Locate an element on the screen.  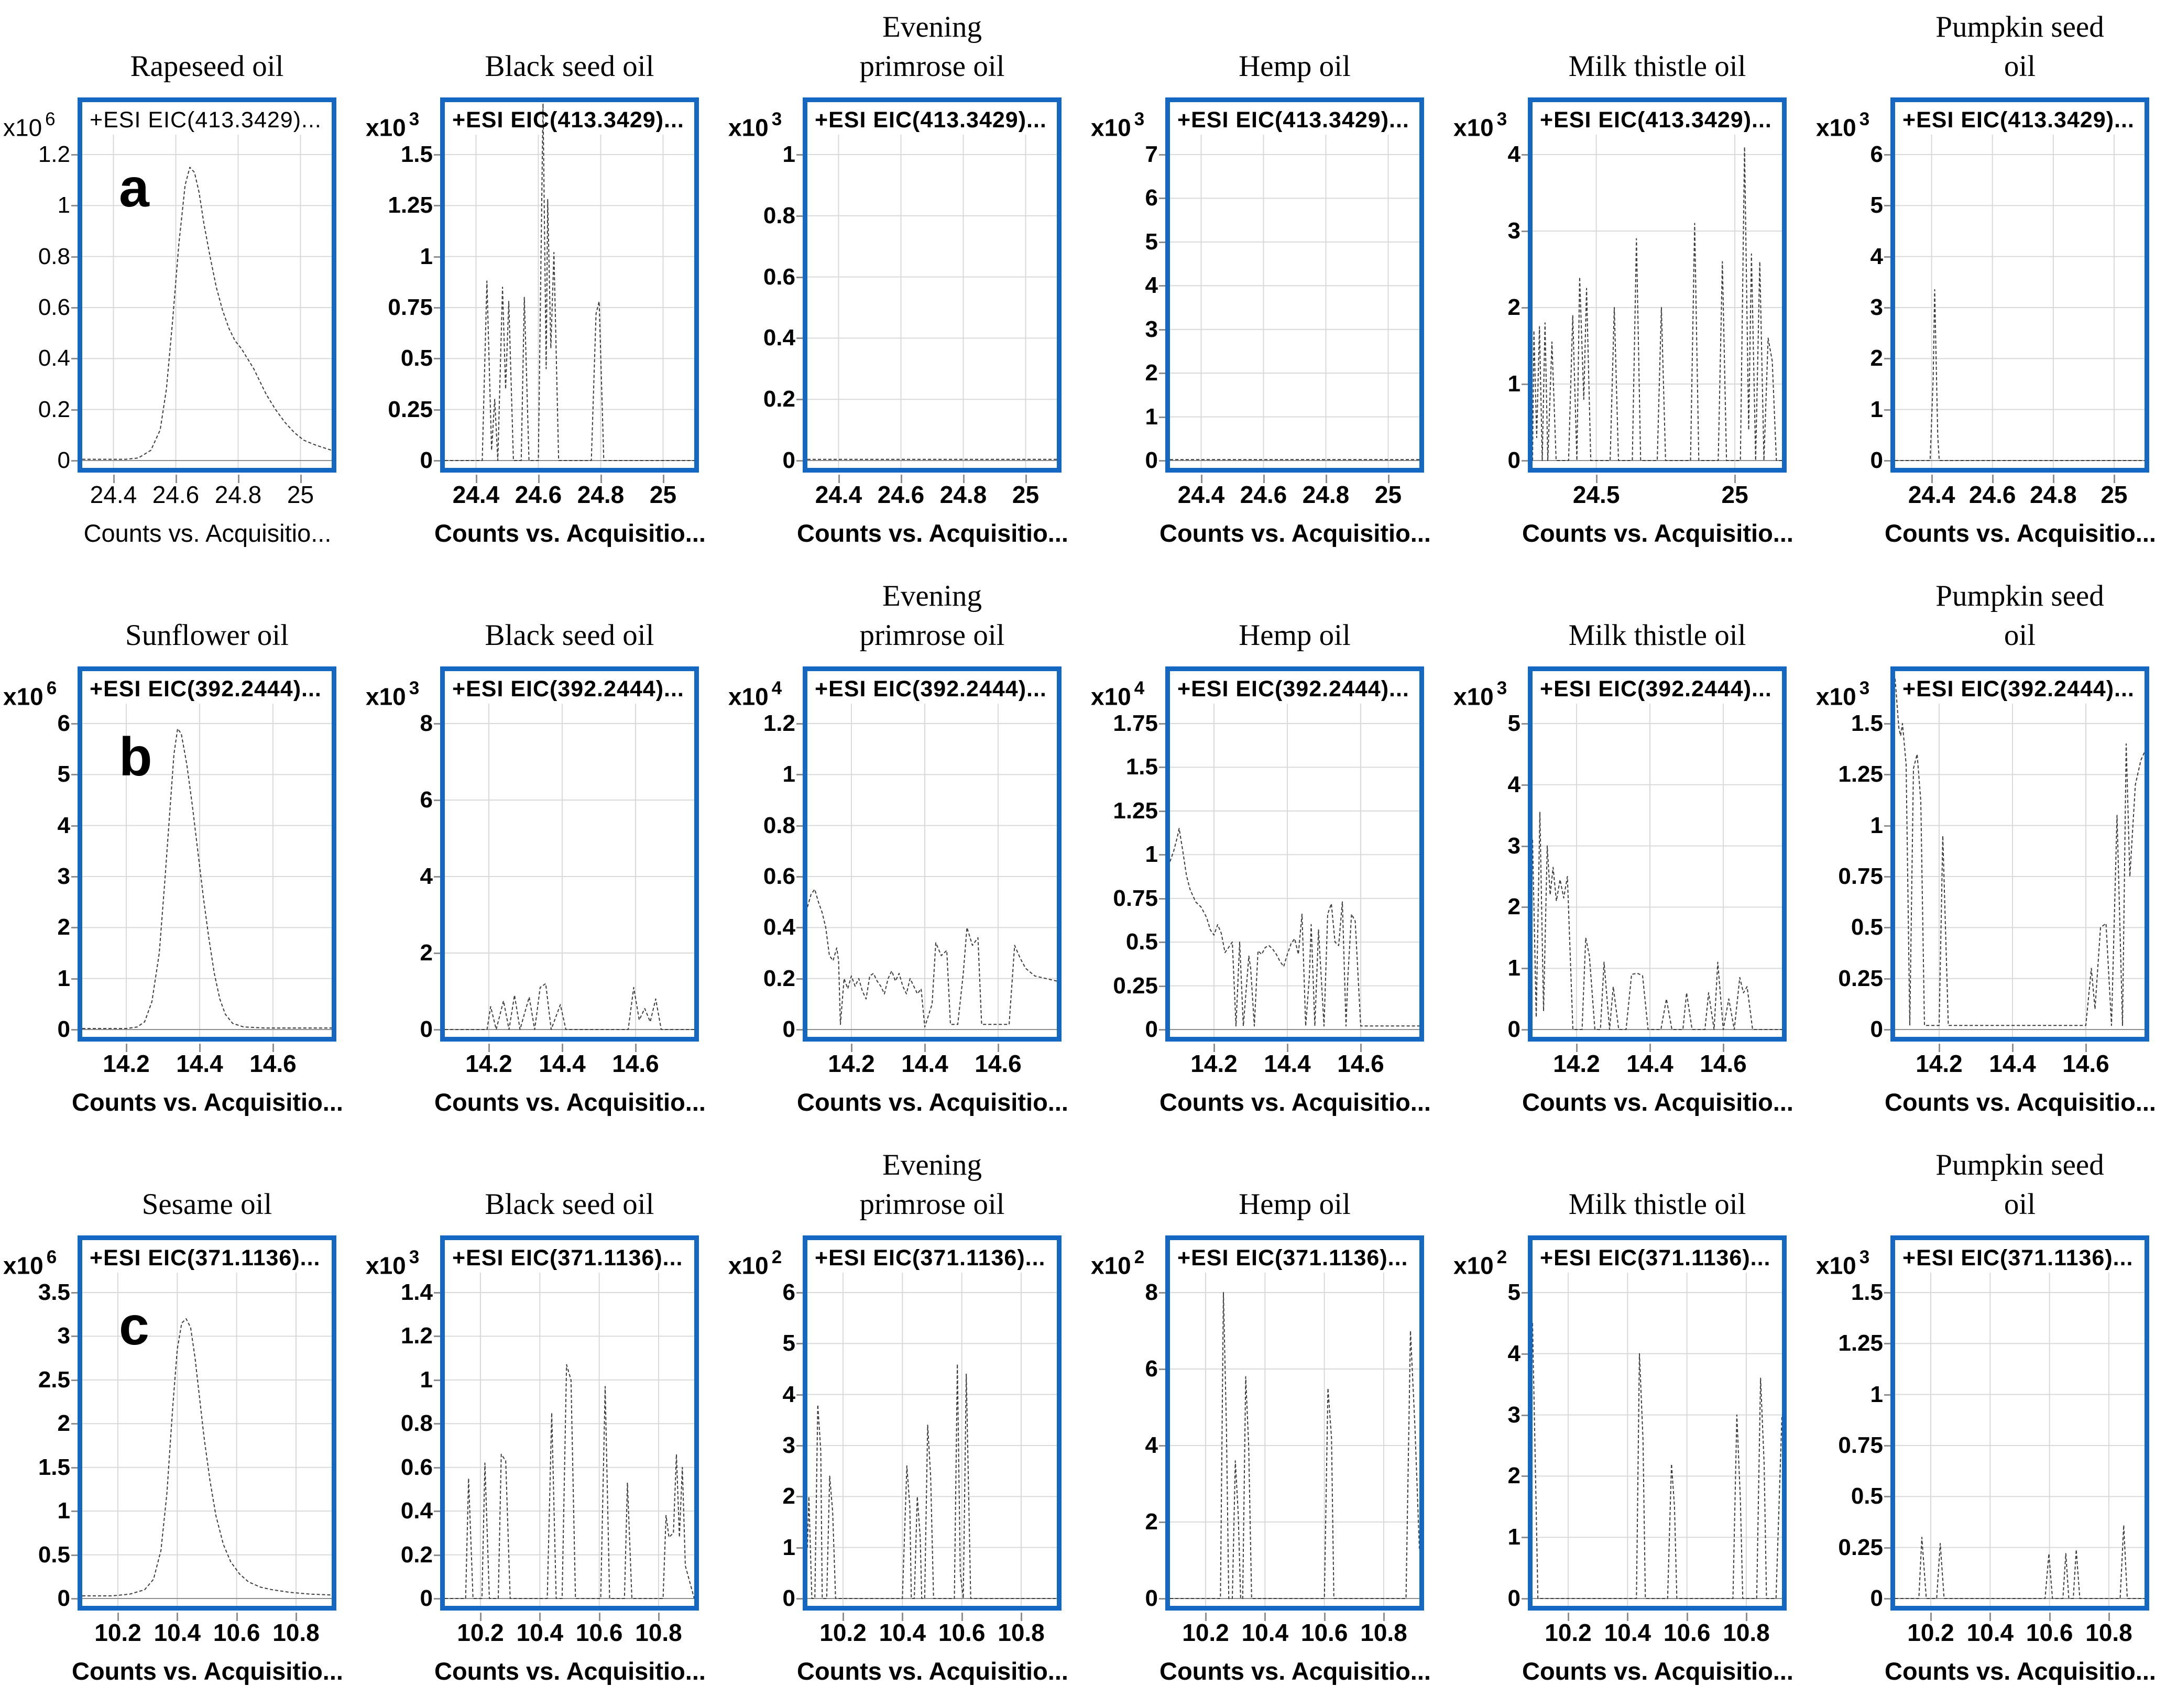
multiplier-exponent: 6 is located at coordinates (51, 688).